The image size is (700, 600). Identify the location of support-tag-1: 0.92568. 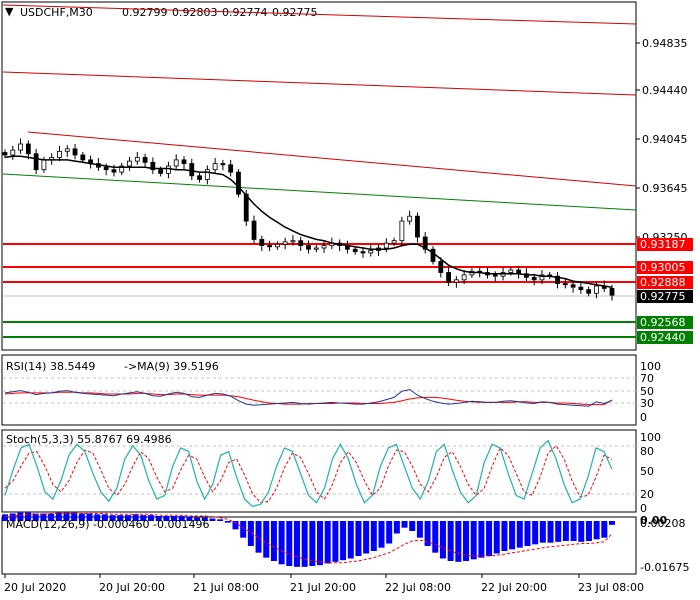
(665, 322).